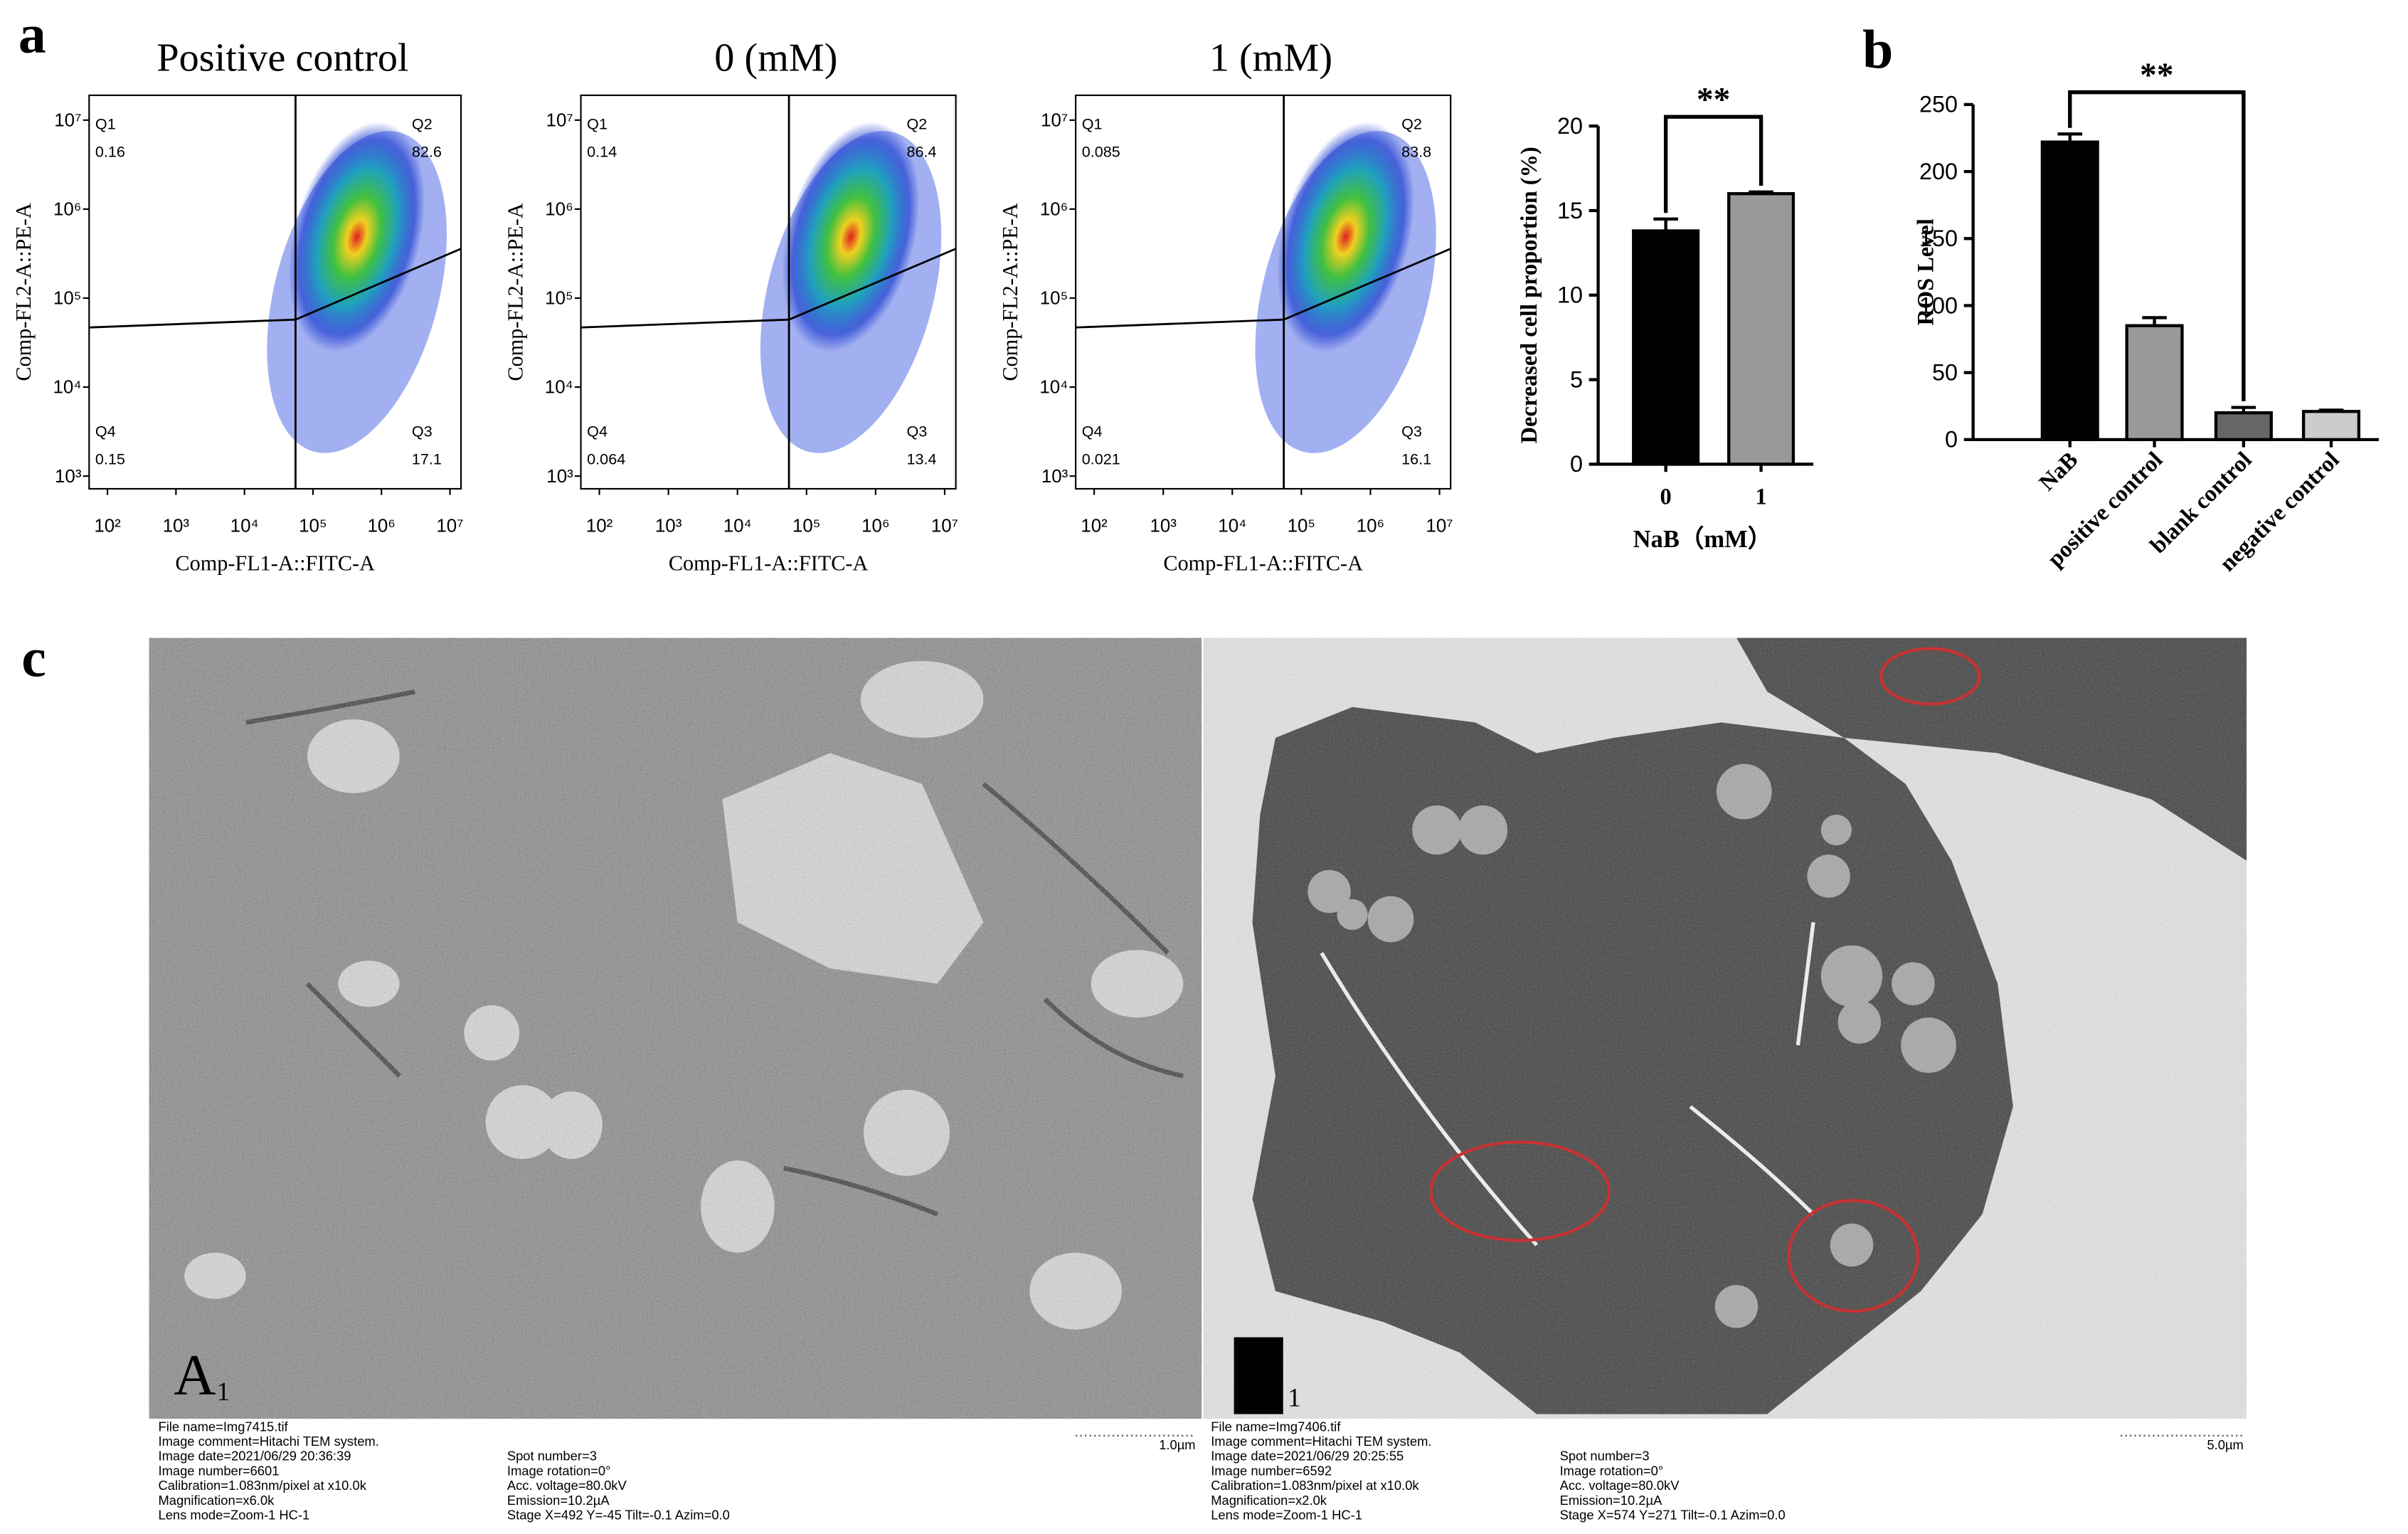 This screenshot has width=2408, height=1534. What do you see at coordinates (1938, 305) in the screenshot?
I see `y-tick-label: 100` at bounding box center [1938, 305].